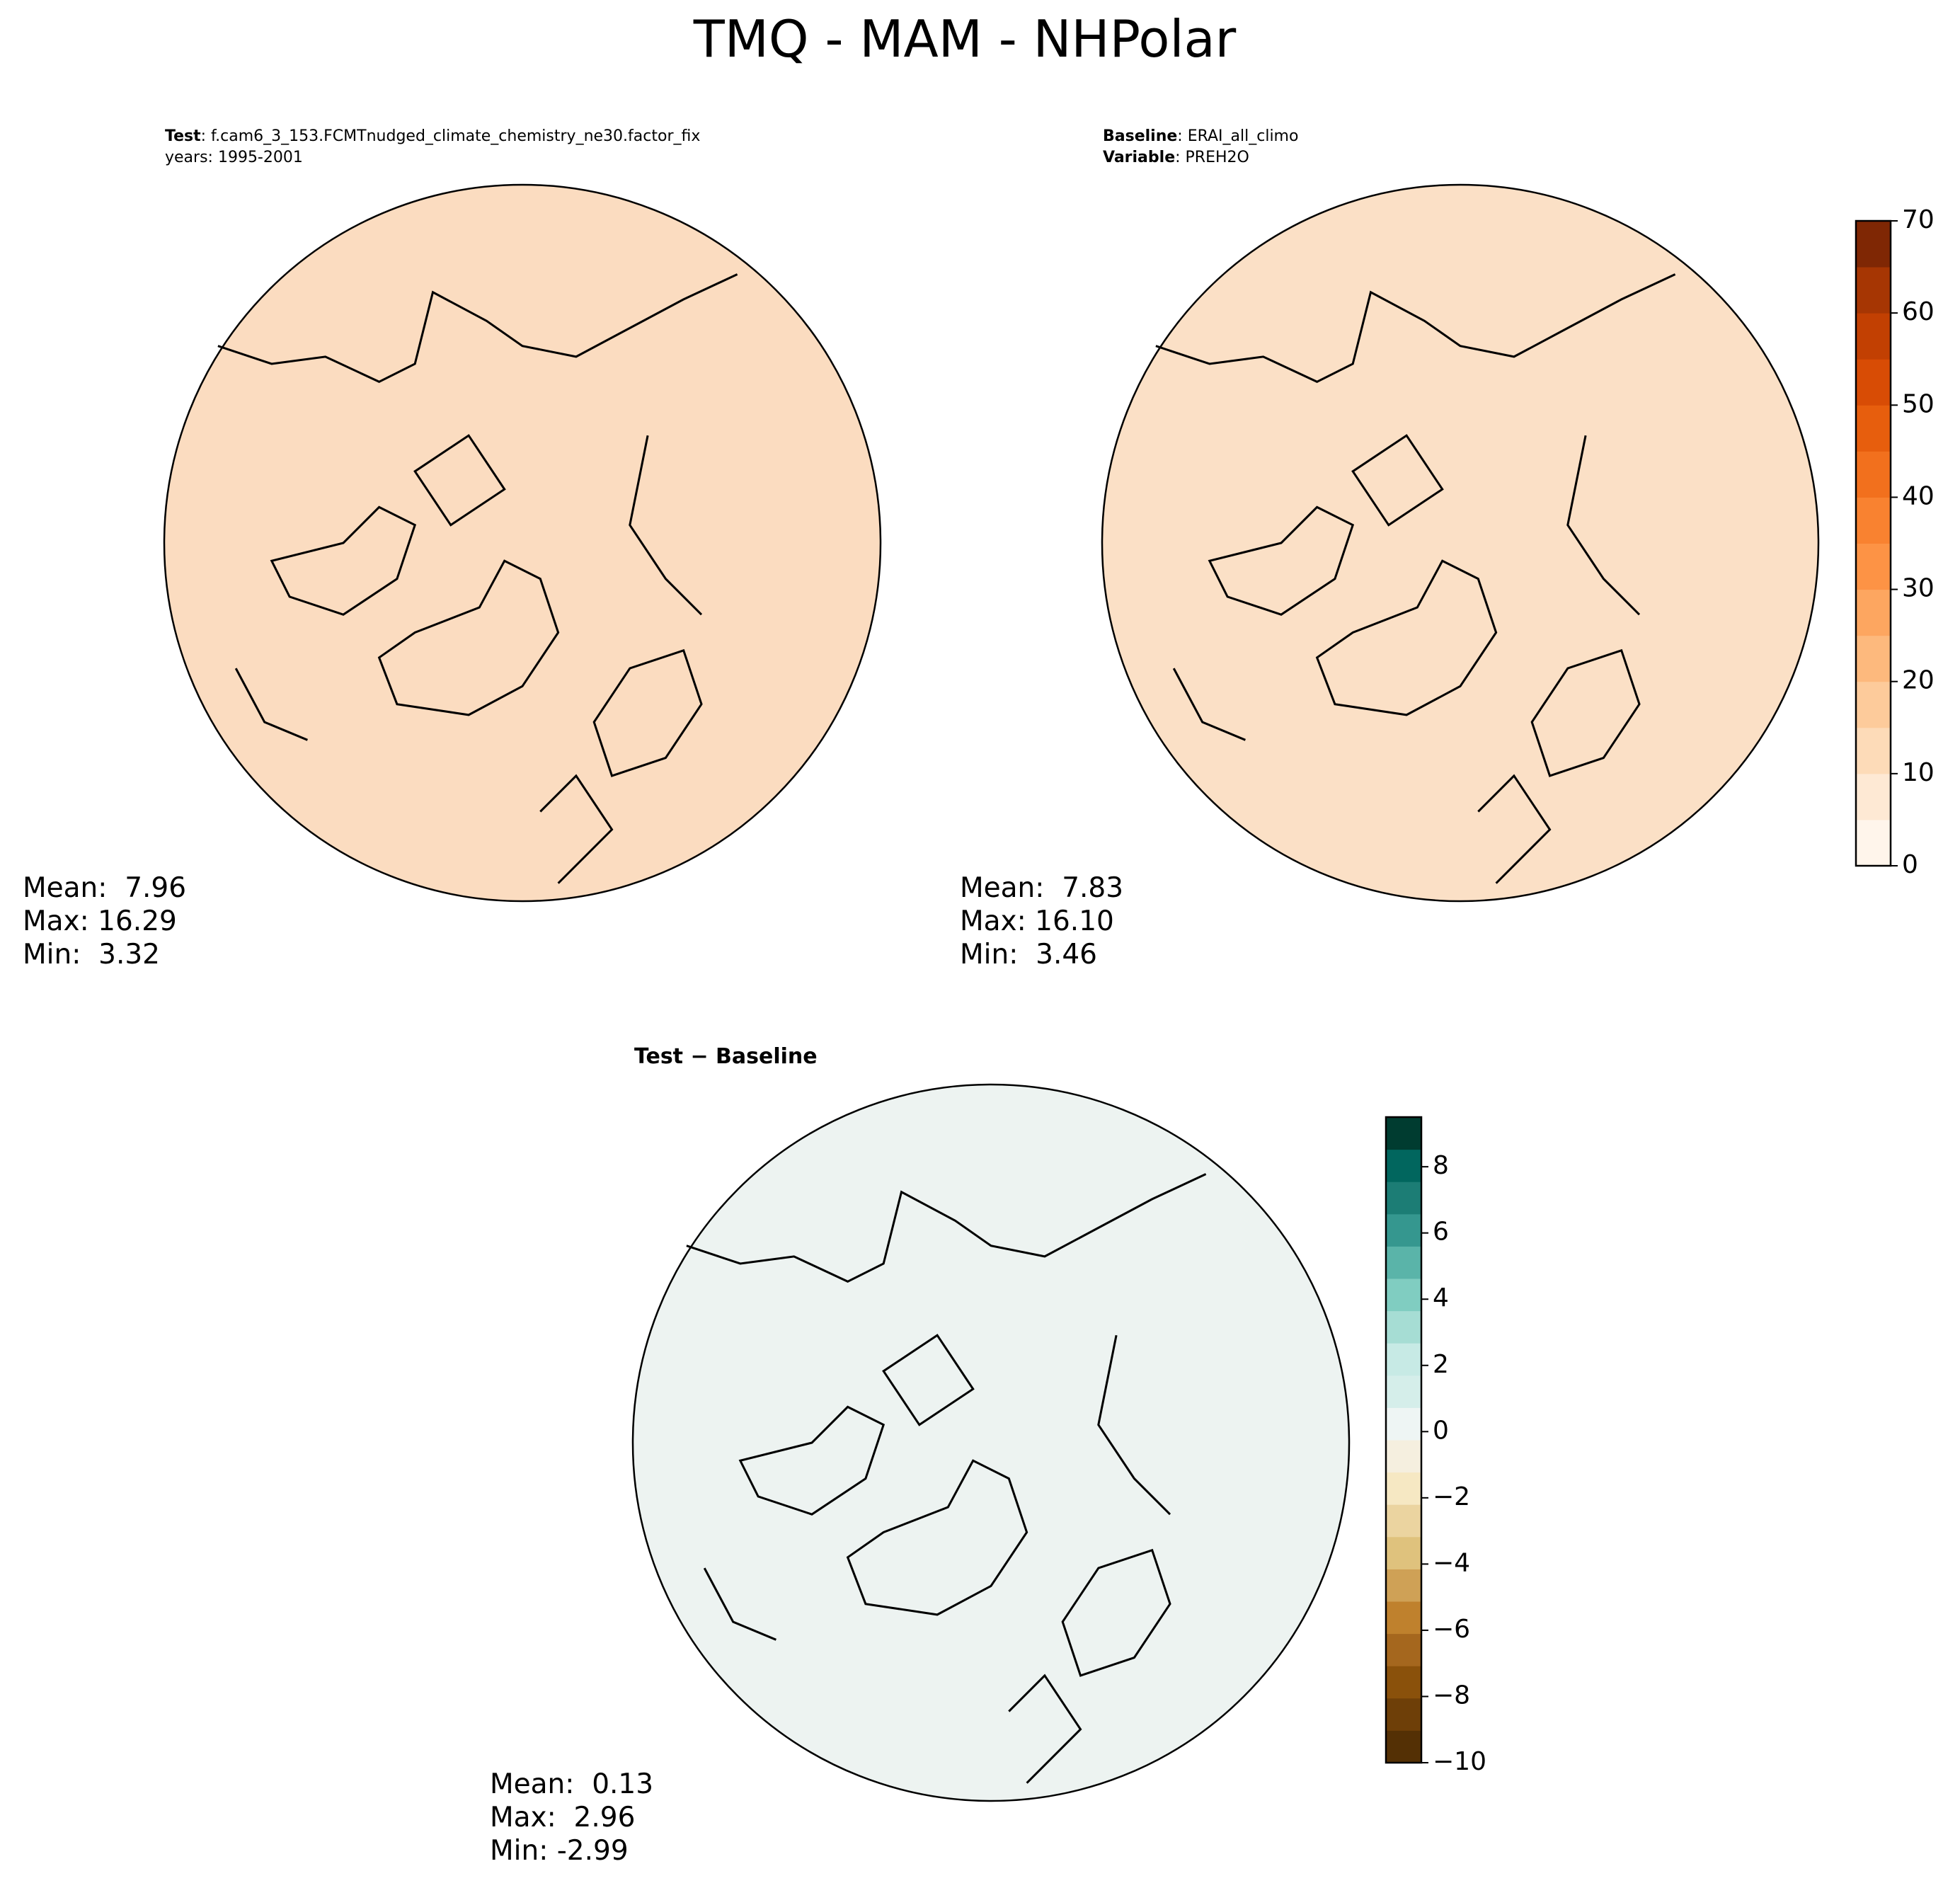  Describe the element at coordinates (1918, 496) in the screenshot. I see `colorbar-tick-label: 40` at that location.